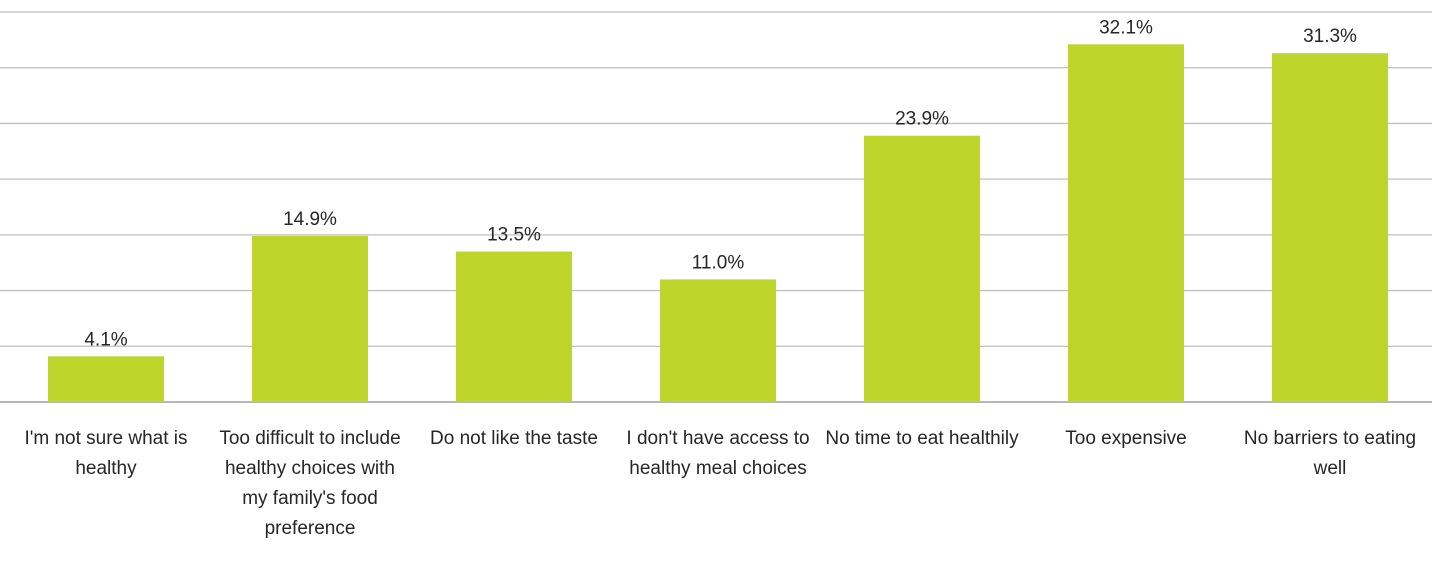 This screenshot has height=577, width=1439. Describe the element at coordinates (514, 235) in the screenshot. I see `value-label: 13.5%` at that location.